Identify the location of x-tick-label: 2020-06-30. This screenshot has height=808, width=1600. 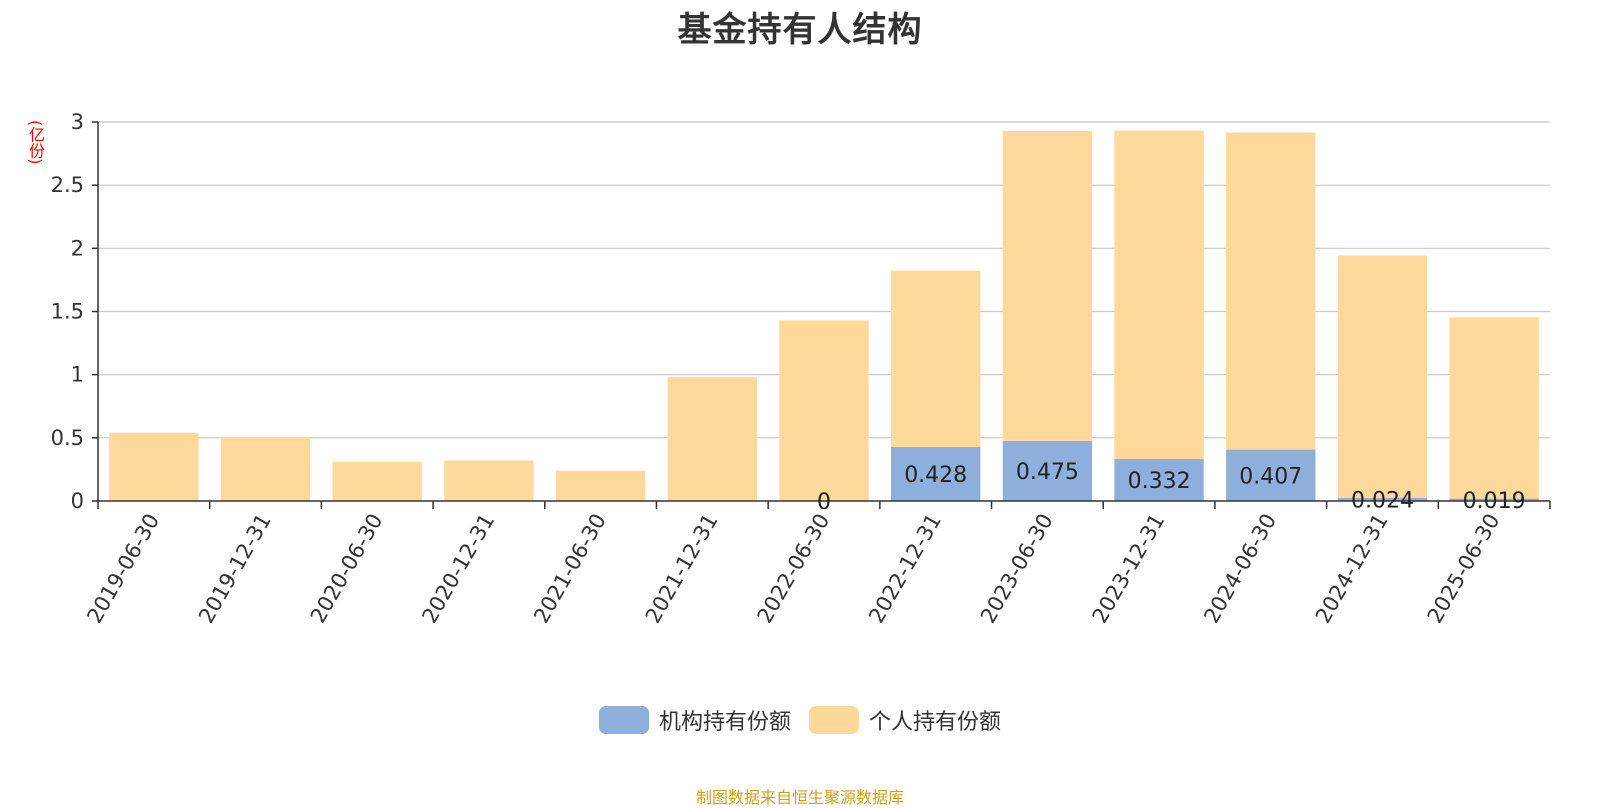
(347, 569).